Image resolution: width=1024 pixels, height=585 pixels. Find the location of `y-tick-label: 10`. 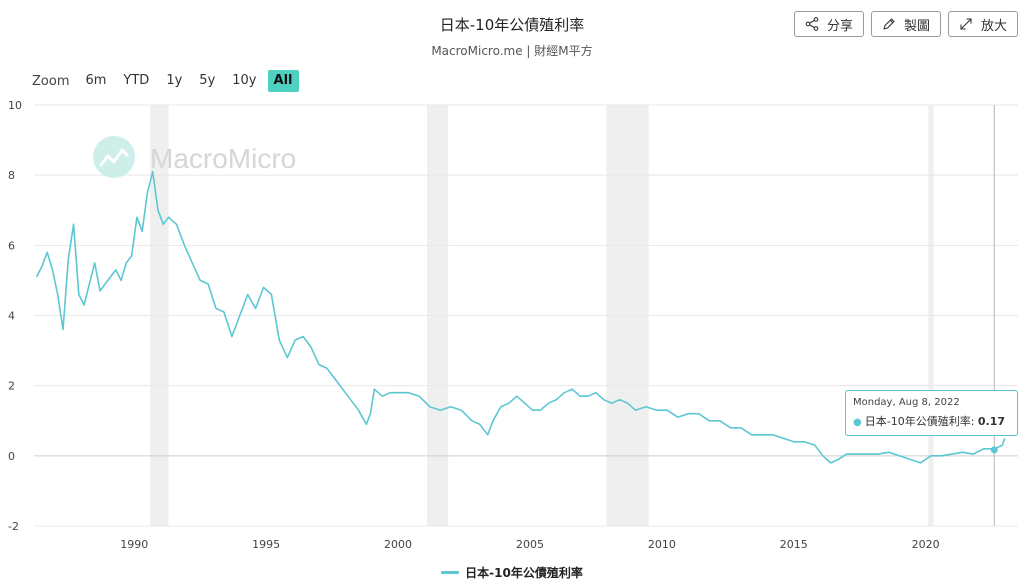

y-tick-label: 10 is located at coordinates (15, 105).